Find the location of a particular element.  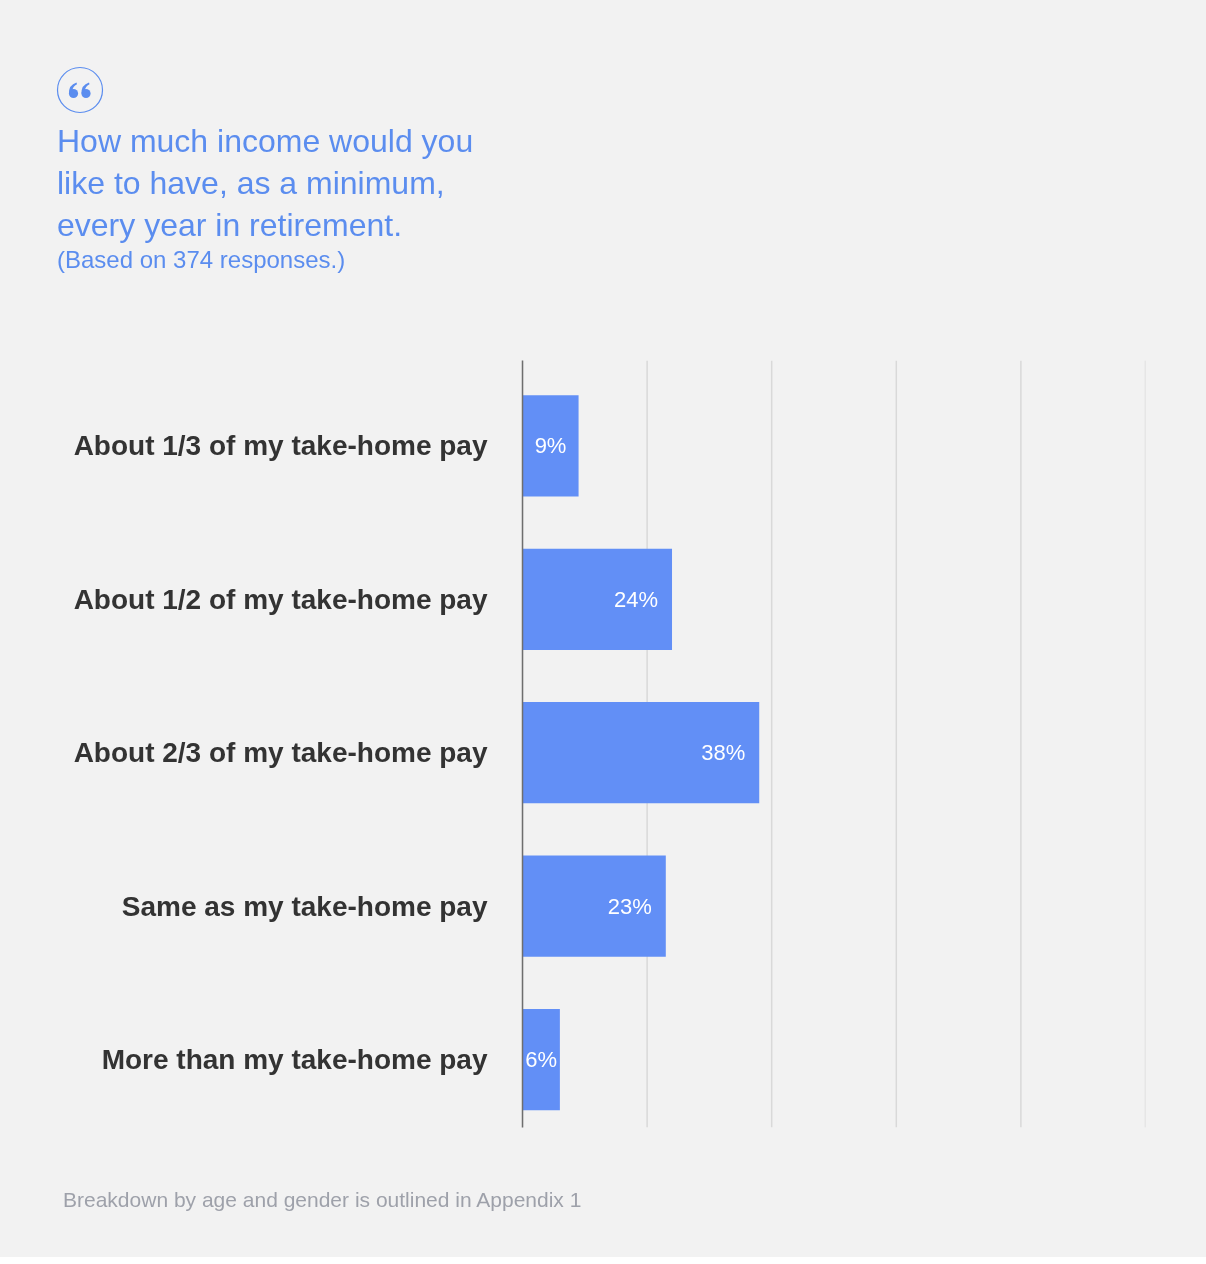

data-label: 24% is located at coordinates (636, 599).